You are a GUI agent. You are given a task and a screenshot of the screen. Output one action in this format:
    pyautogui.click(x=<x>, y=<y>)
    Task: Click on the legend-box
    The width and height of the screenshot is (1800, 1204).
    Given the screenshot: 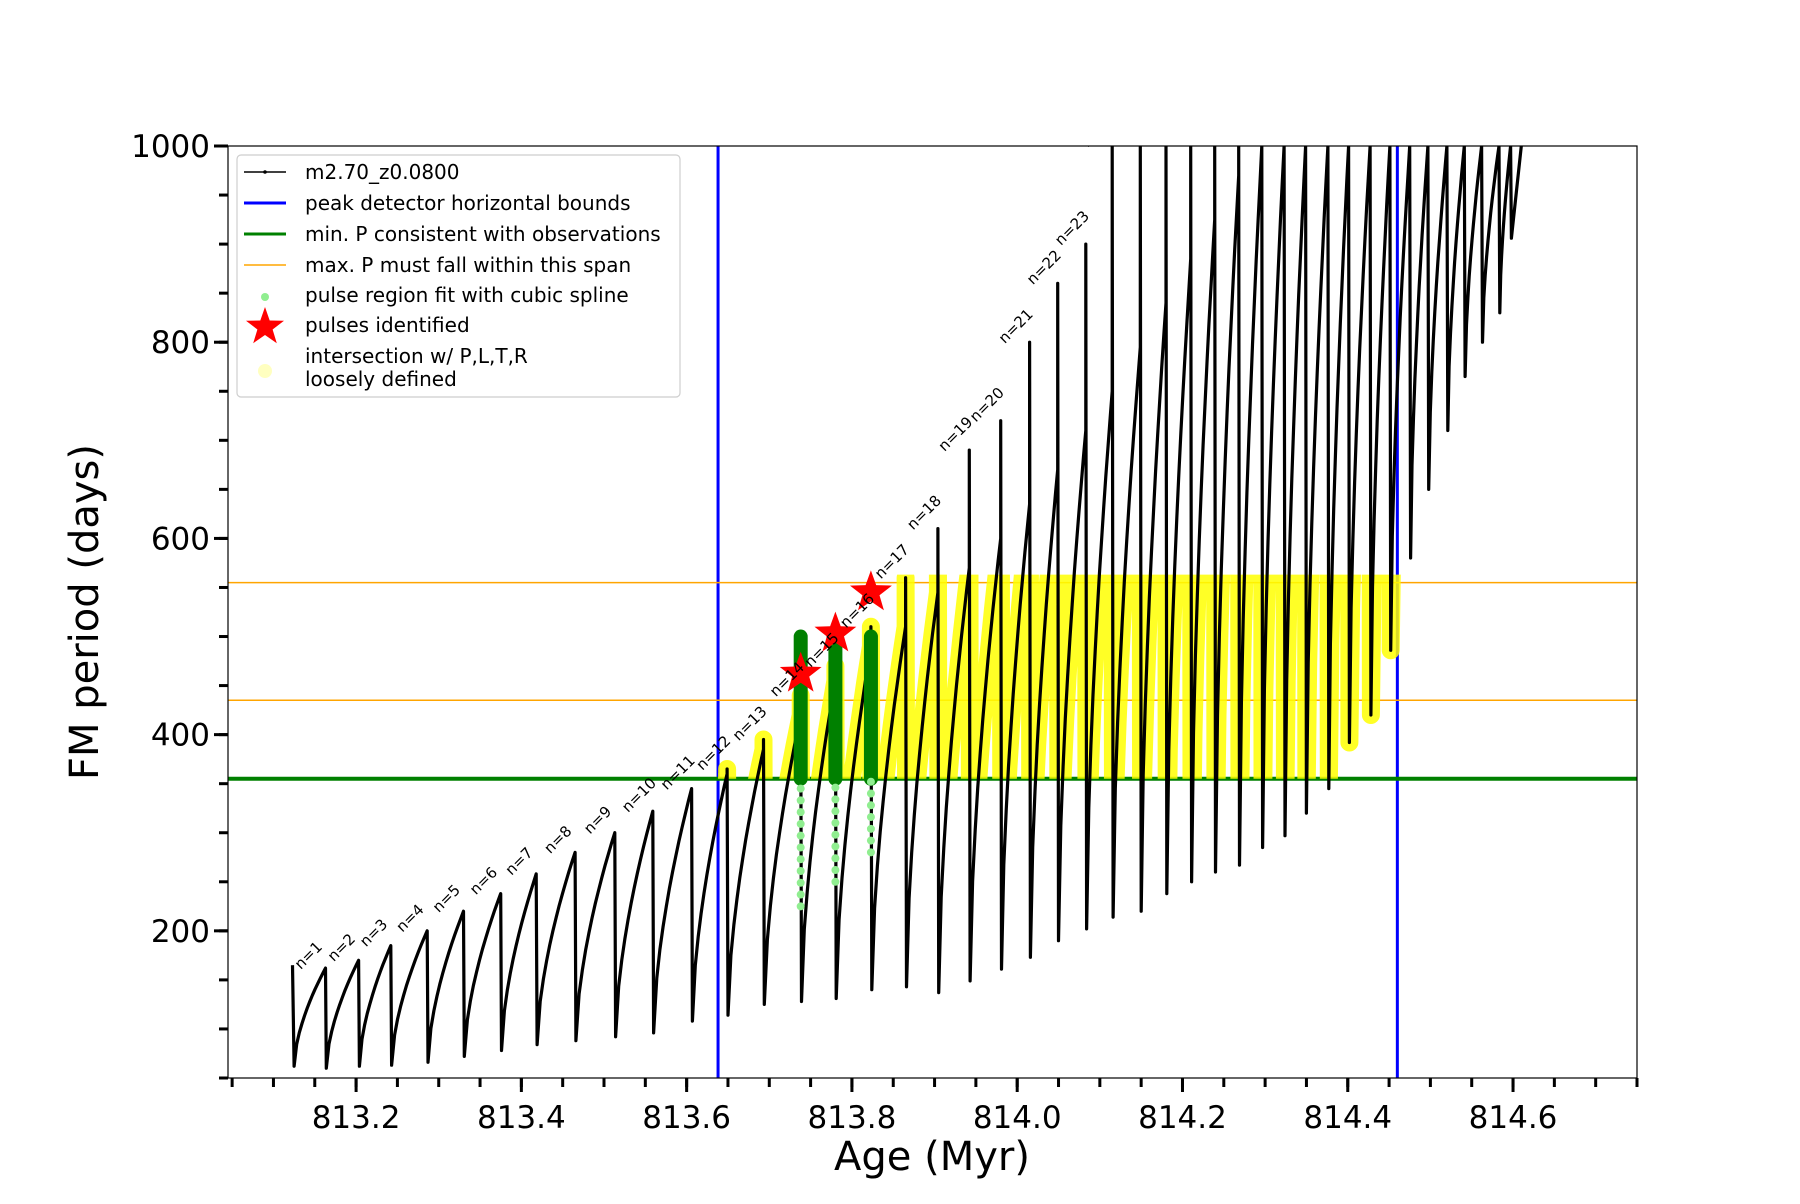 What is the action you would take?
    pyautogui.click(x=458, y=276)
    